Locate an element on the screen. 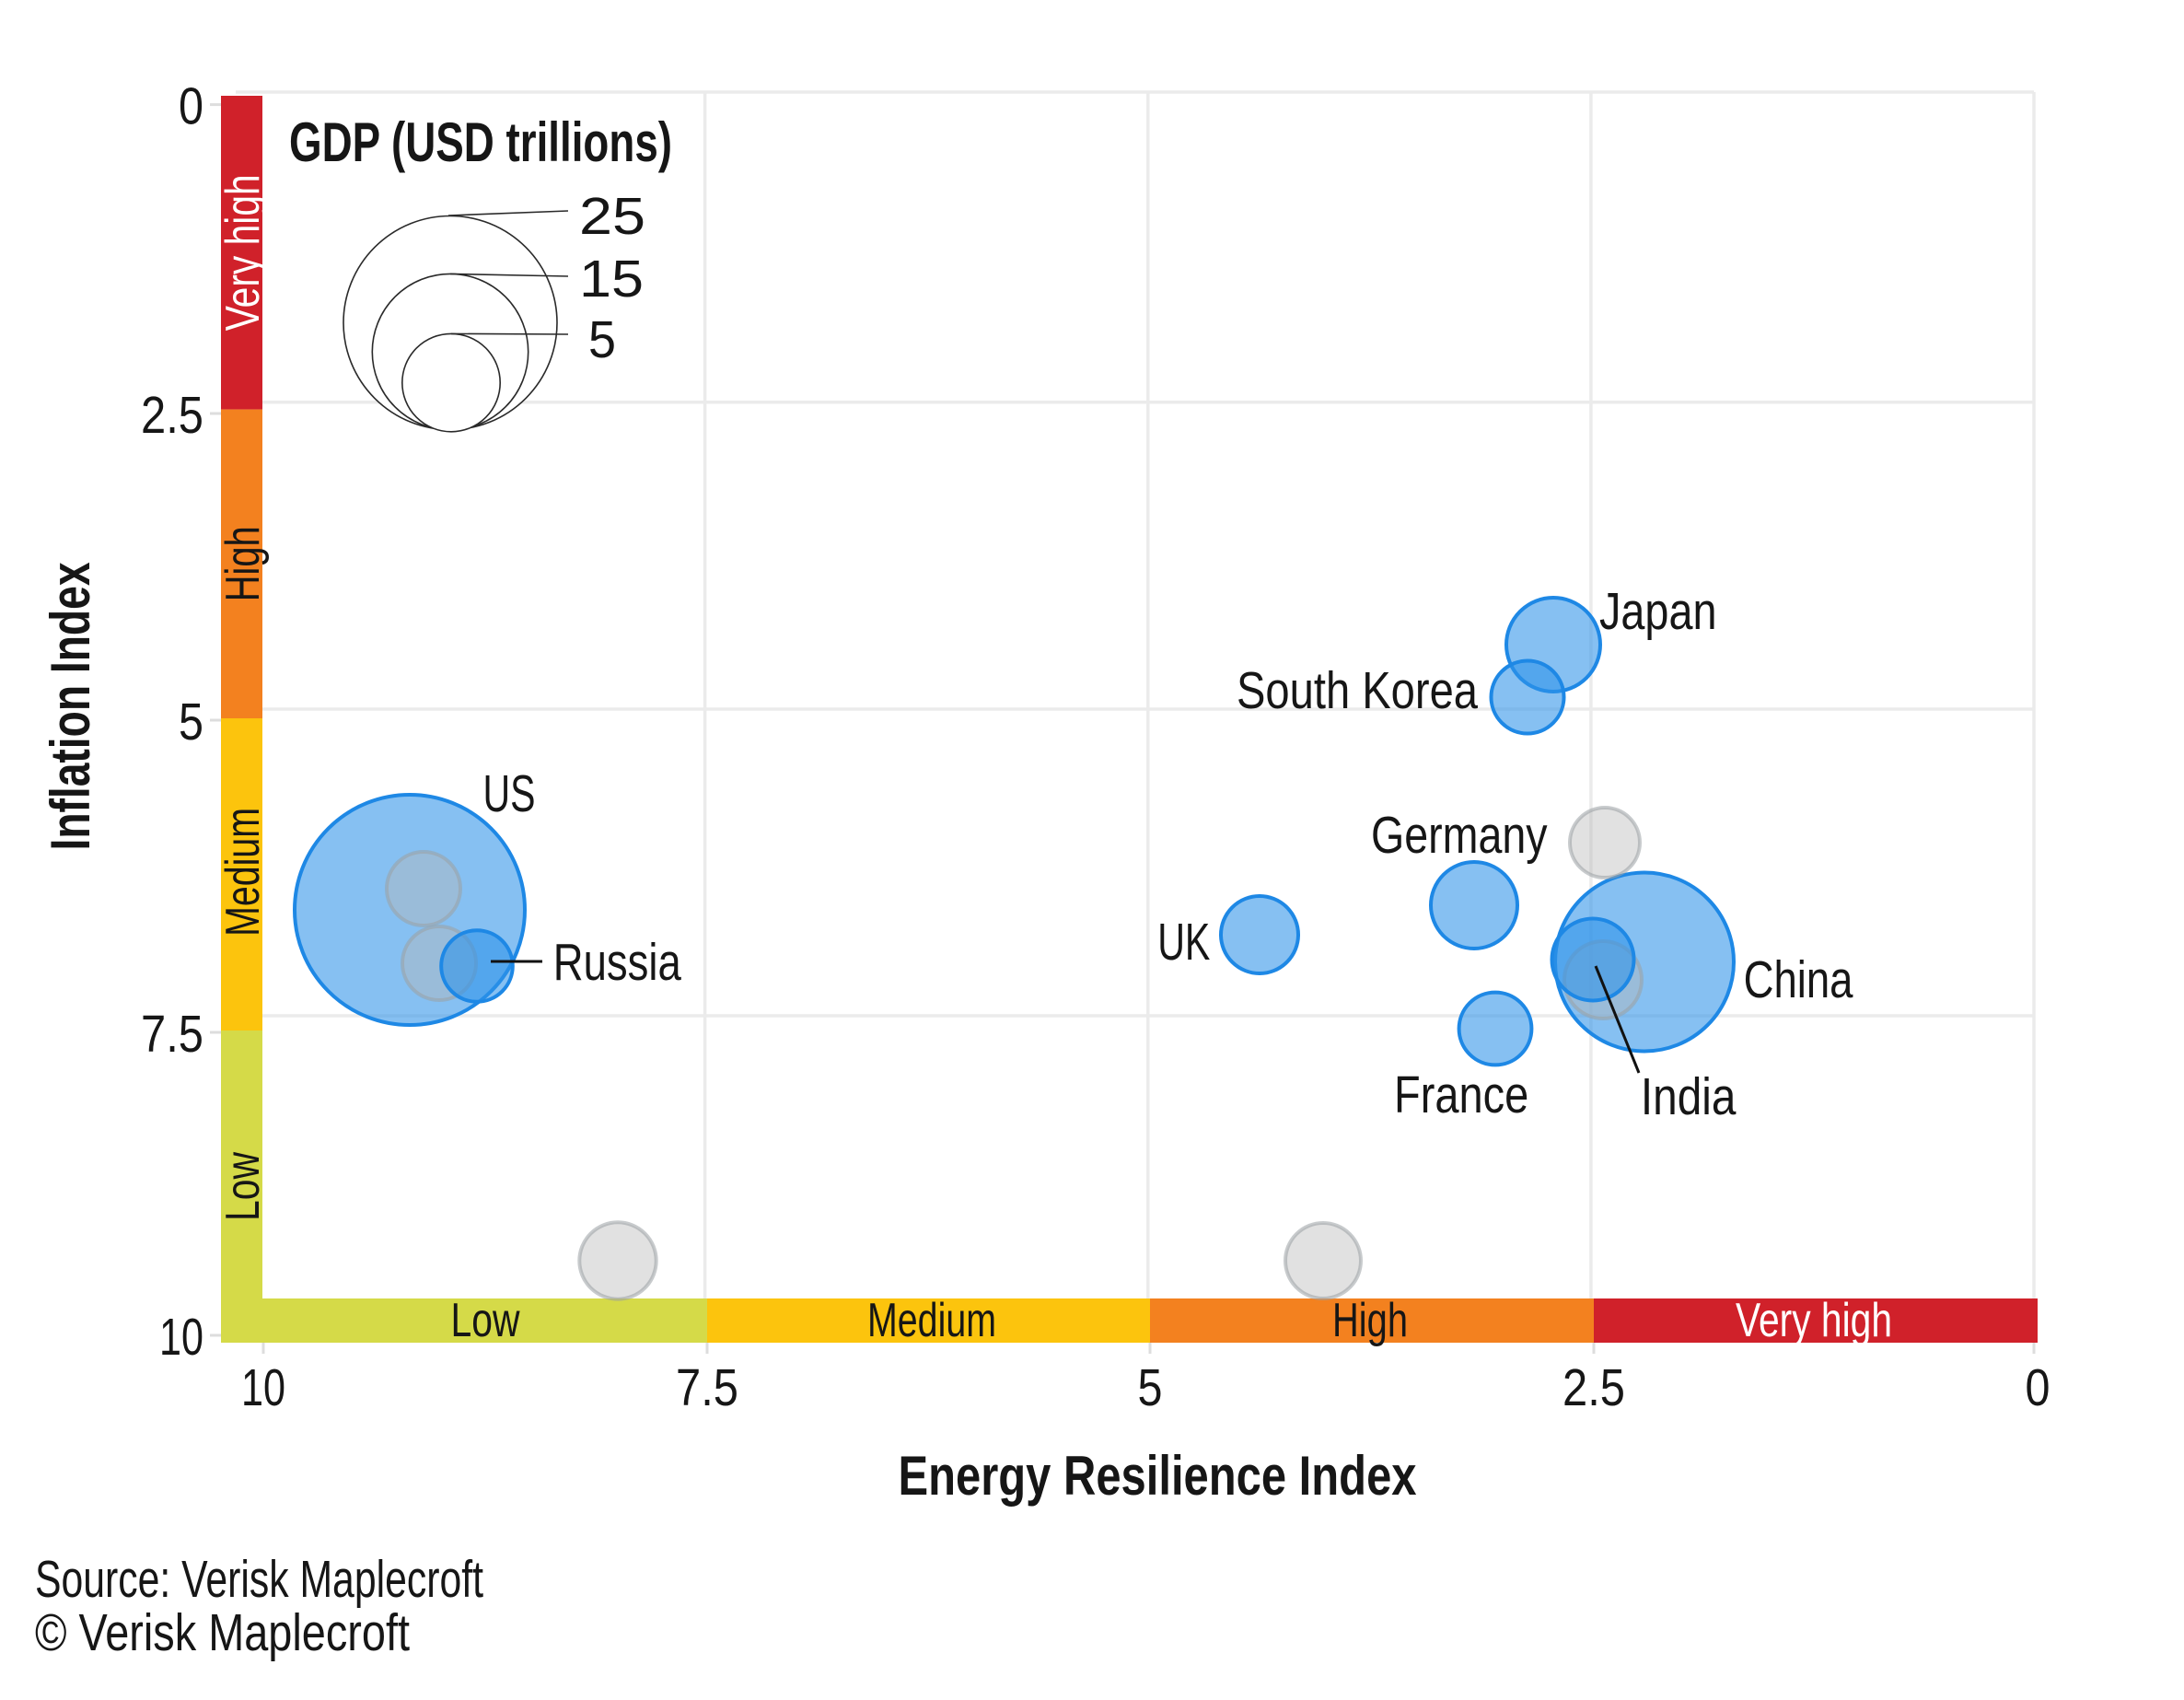  svg-text: US is located at coordinates (509, 794).